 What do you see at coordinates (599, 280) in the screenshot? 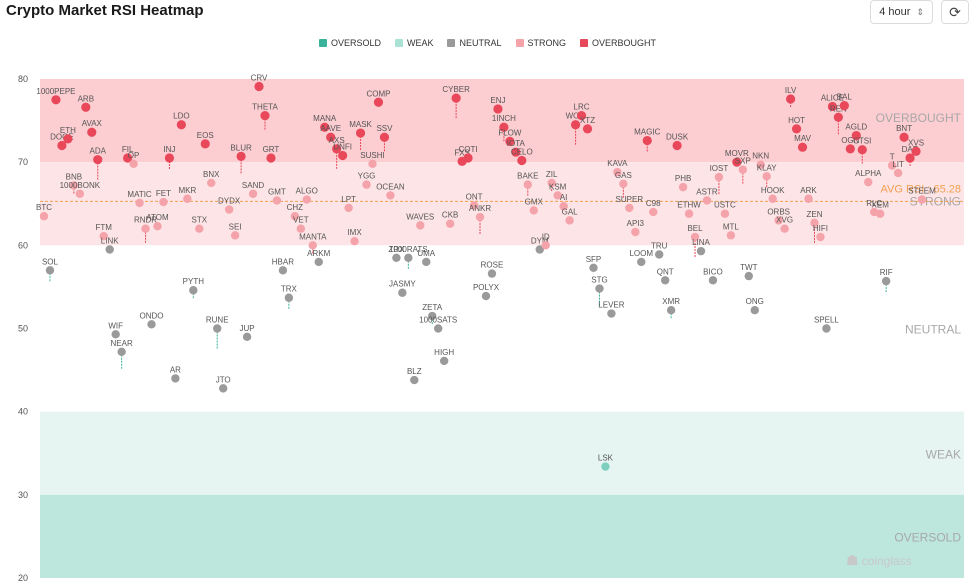
I see `point-label: STG` at bounding box center [599, 280].